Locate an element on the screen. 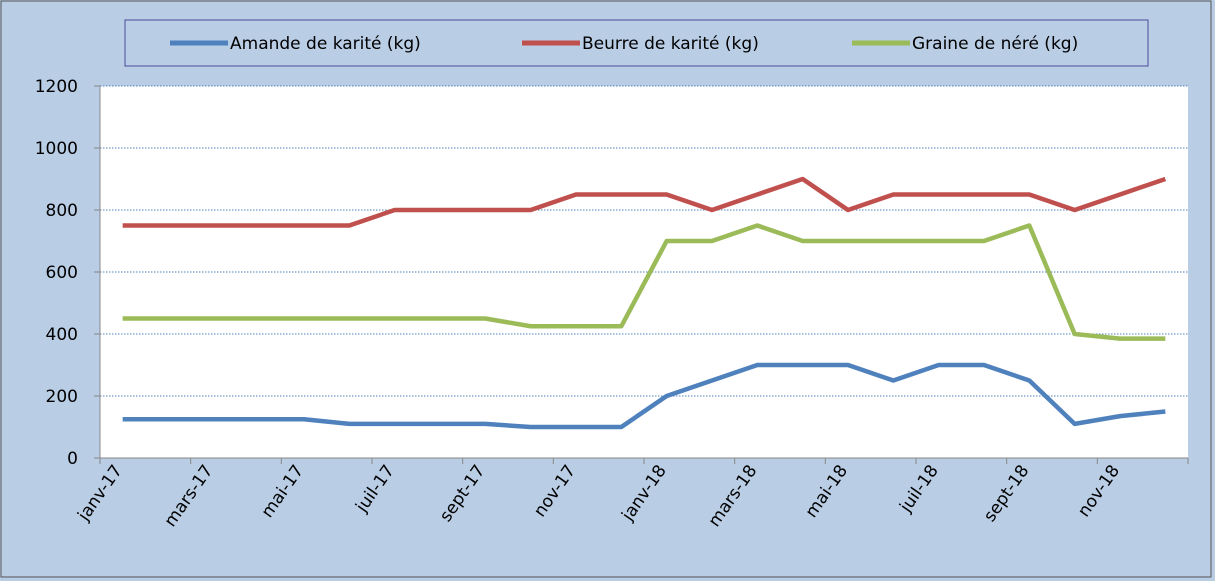  y-tick-label: 1000 is located at coordinates (56, 149).